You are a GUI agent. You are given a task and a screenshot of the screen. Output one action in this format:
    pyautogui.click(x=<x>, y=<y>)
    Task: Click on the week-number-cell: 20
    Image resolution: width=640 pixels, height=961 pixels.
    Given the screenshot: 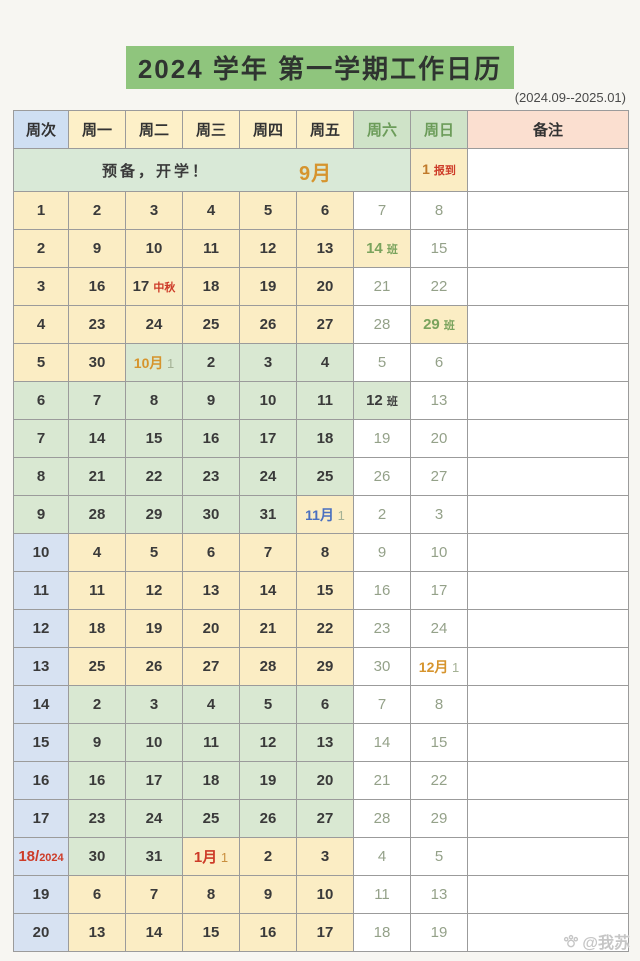 What is the action you would take?
    pyautogui.click(x=41, y=932)
    